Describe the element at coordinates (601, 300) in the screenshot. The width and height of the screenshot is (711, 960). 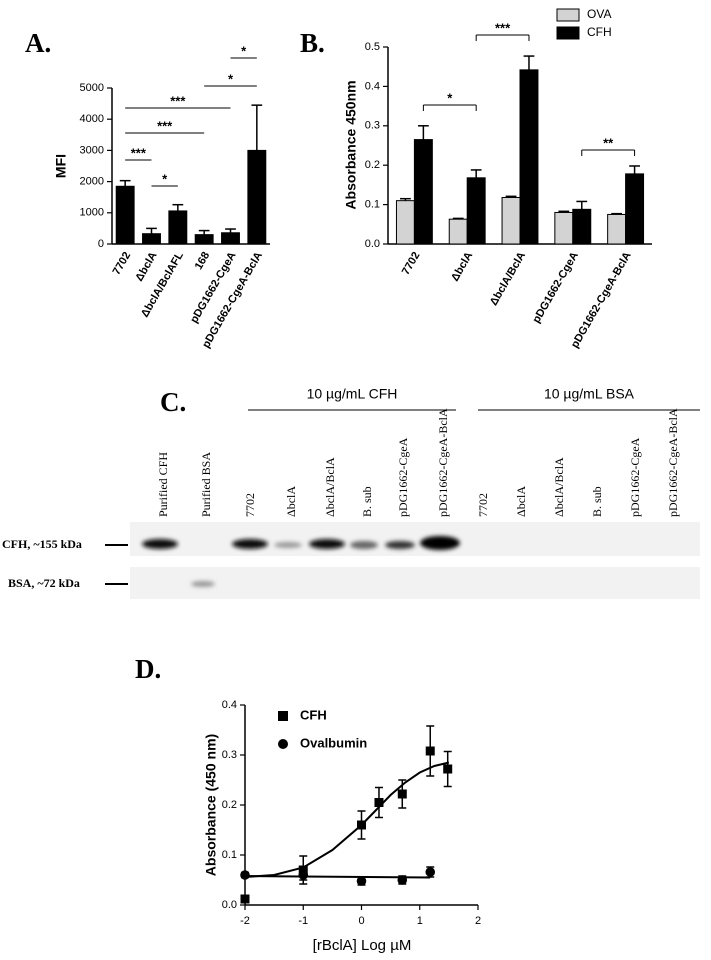
I see `x-tick-label: pDG1662-CgeA-BclA` at that location.